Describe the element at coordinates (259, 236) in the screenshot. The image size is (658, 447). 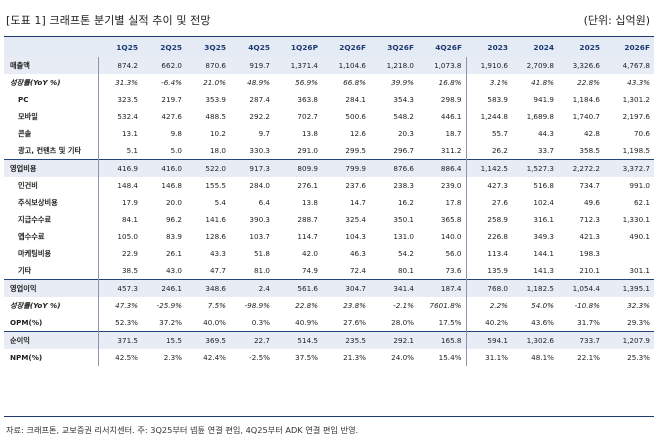
I see `value-cell: 103.7` at that location.